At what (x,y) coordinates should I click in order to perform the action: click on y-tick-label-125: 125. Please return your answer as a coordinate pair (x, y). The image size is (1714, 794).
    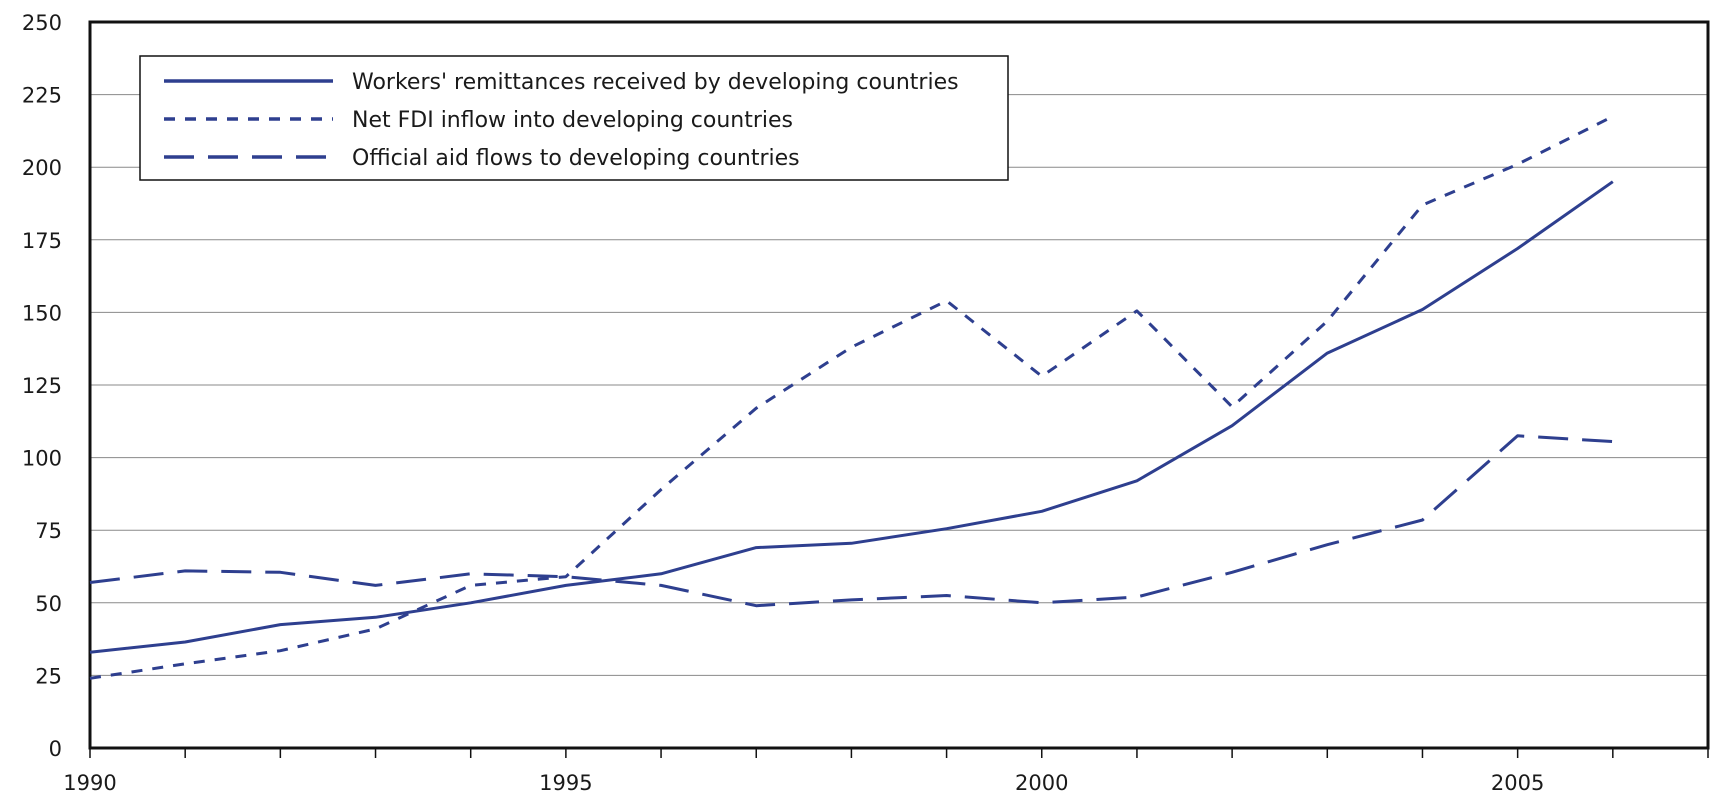
    Looking at the image, I should click on (42, 386).